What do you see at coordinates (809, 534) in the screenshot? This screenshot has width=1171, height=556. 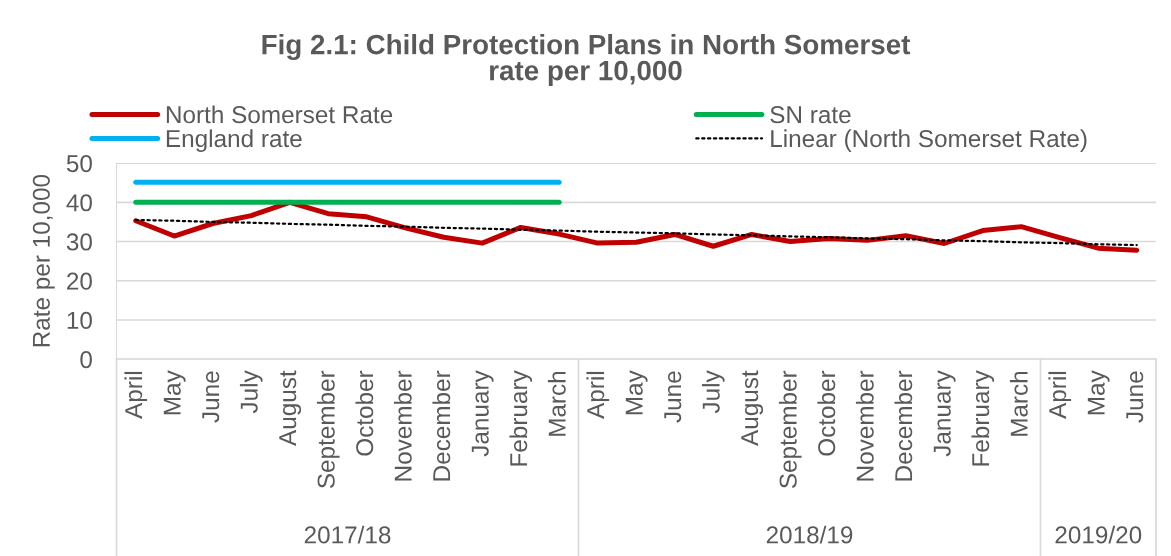 I see `text: 2018/19` at bounding box center [809, 534].